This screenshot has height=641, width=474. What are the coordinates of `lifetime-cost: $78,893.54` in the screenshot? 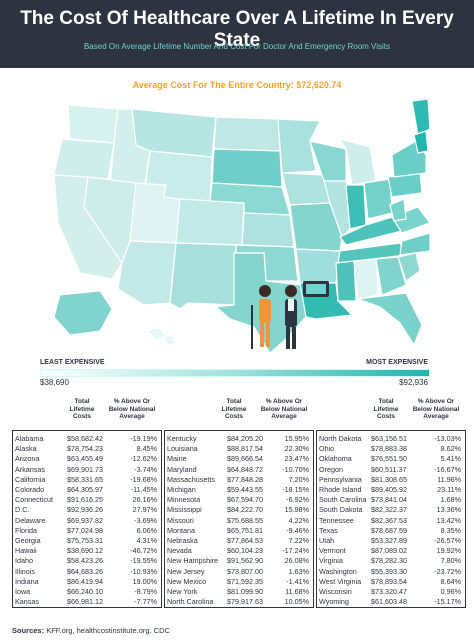 It's located at (389, 581).